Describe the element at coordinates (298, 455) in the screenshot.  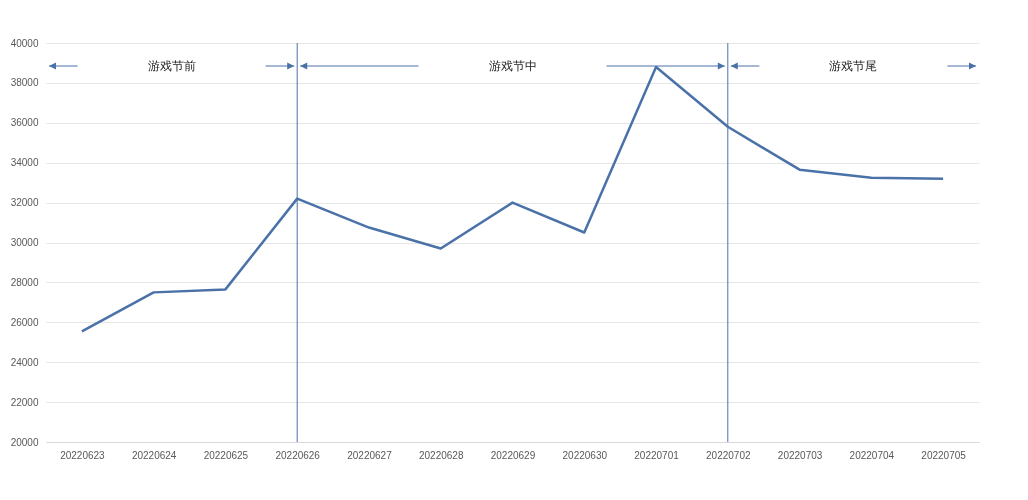
I see `x-tick-label: 20220626` at that location.